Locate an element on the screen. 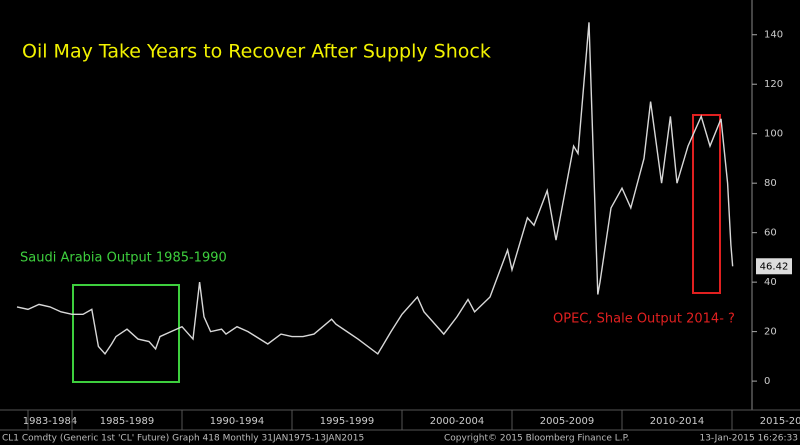 The image size is (800, 445). last-price-box is located at coordinates (774, 266).